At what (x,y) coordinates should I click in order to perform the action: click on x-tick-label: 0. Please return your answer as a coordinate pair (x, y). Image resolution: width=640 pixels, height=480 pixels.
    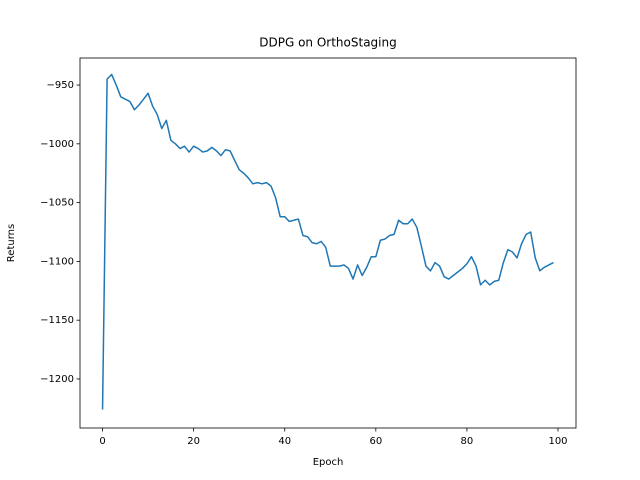
    Looking at the image, I should click on (102, 441).